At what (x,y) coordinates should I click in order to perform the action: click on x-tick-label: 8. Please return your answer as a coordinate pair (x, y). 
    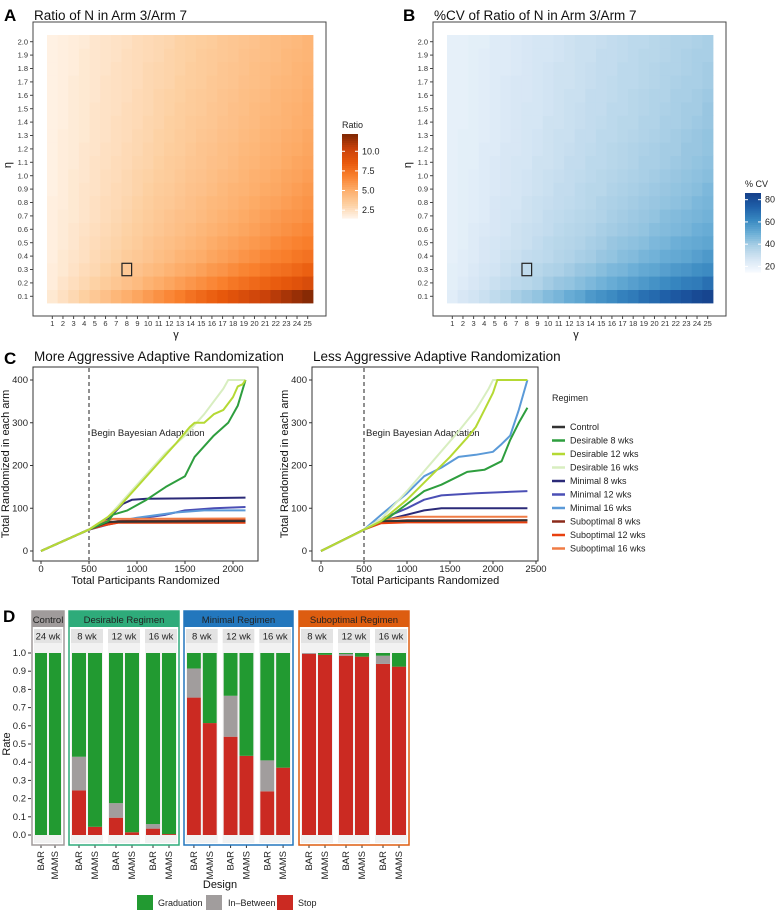
    Looking at the image, I should click on (527, 323).